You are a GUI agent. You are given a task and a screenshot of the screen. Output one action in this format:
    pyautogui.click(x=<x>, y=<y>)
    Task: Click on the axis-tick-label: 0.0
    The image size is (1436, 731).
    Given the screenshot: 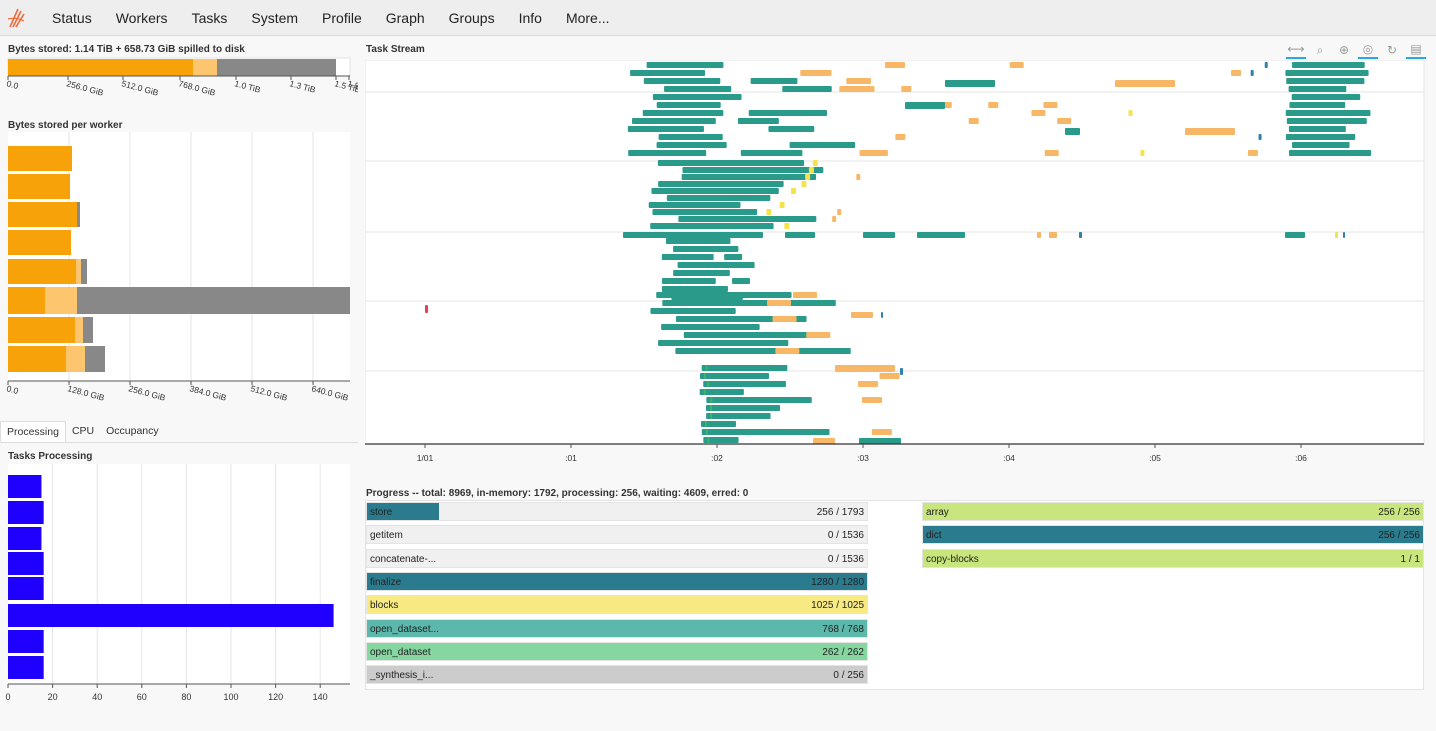 What is the action you would take?
    pyautogui.click(x=12, y=84)
    